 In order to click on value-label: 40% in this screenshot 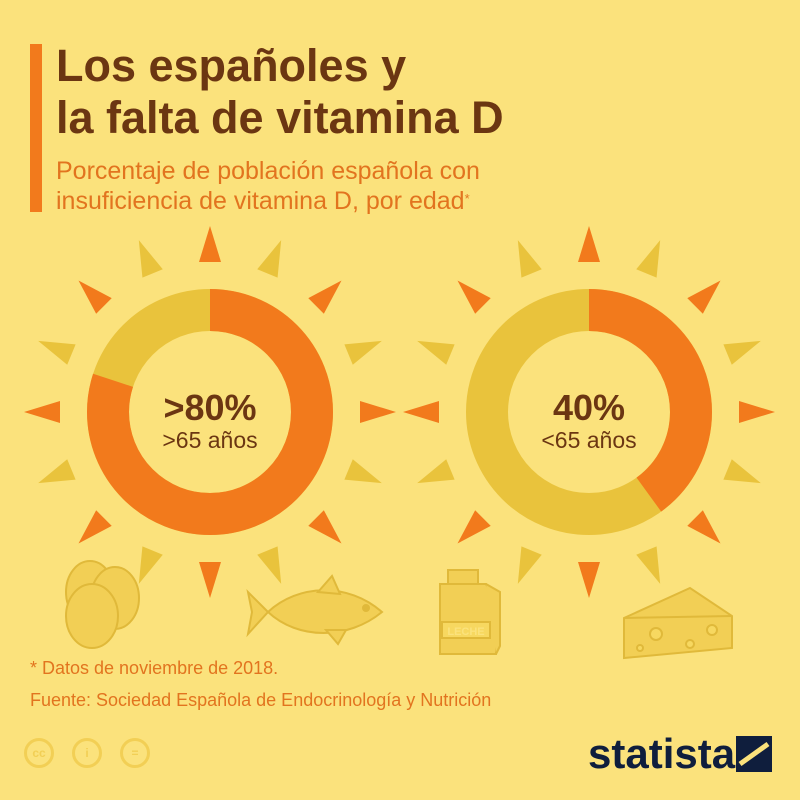, I will do `click(589, 407)`.